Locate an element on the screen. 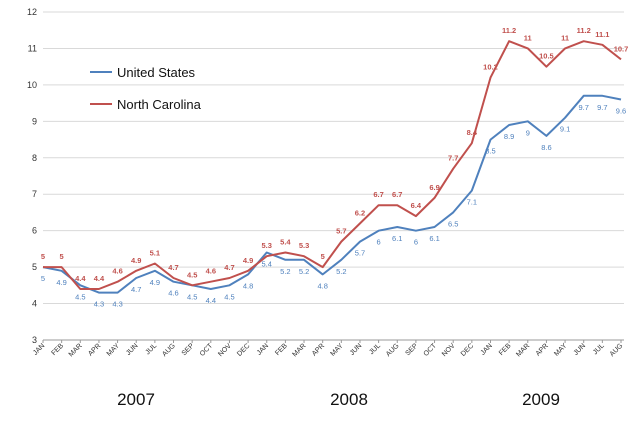 Image resolution: width=640 pixels, height=421 pixels. data-label-north-carolina: 11.2 is located at coordinates (584, 30).